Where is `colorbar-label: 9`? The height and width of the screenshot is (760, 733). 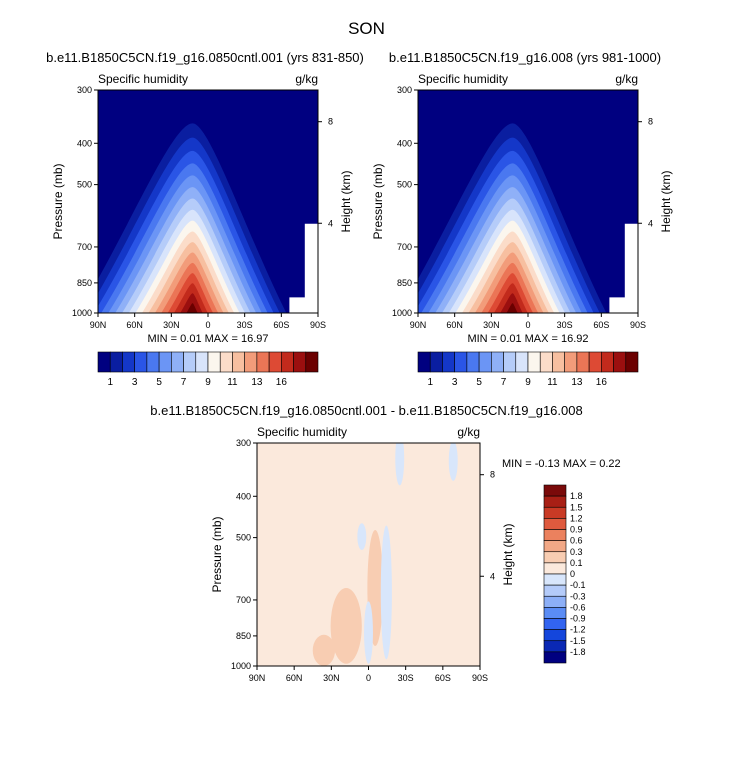
colorbar-label: 9 is located at coordinates (528, 382).